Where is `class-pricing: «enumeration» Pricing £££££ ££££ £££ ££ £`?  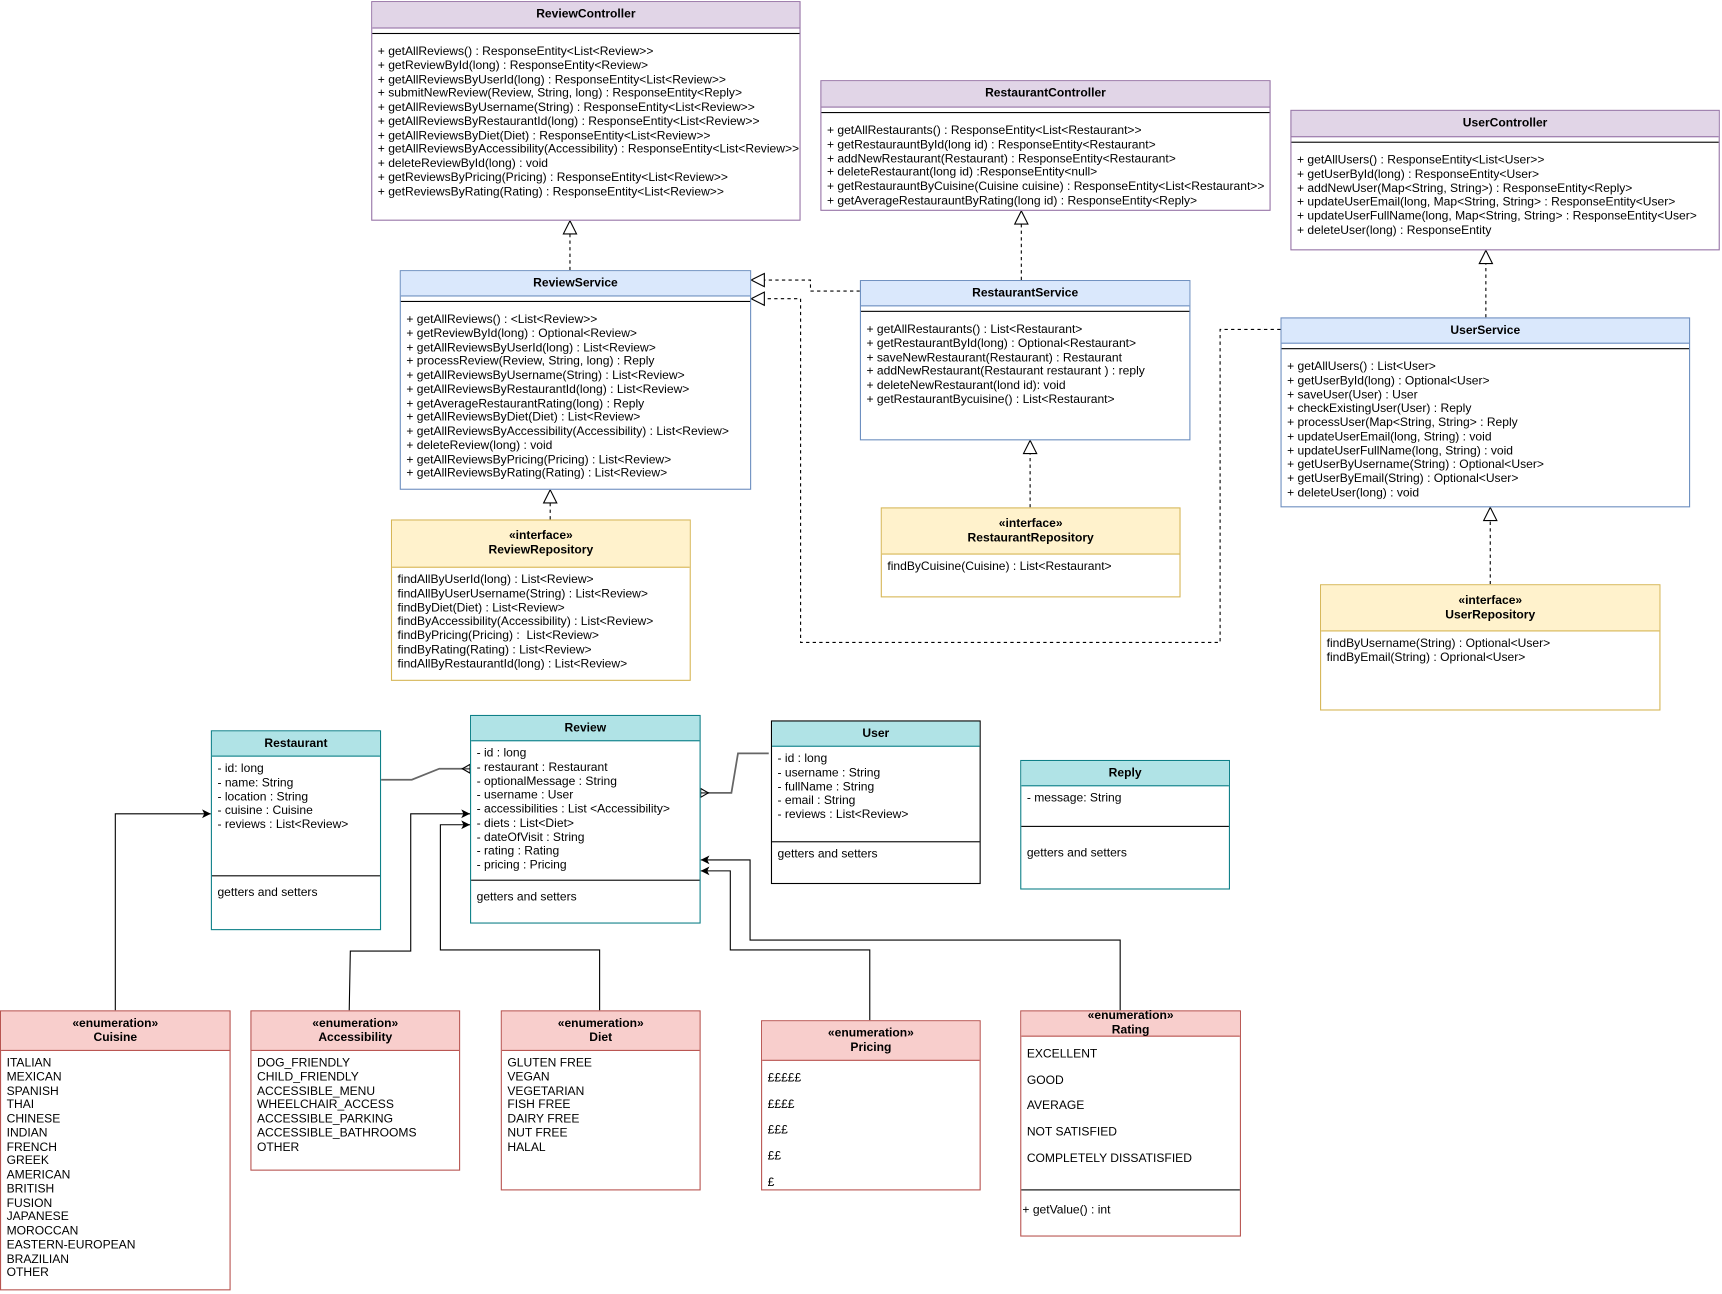 class-pricing: «enumeration» Pricing £££££ ££££ £££ ££ £ is located at coordinates (871, 1105).